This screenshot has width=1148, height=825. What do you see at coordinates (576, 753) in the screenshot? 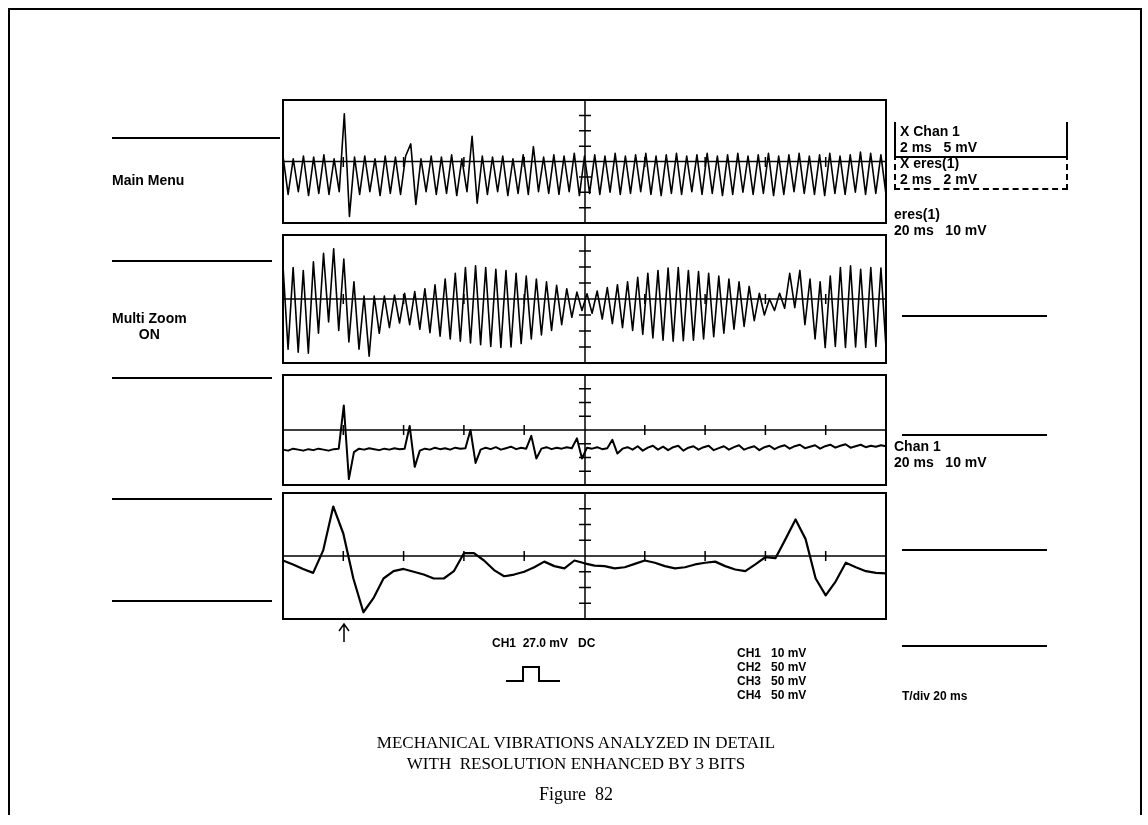
I see `text: MECHANICAL VIBRATIONS ANALYZED IN DETAIL WITH RESOLUTION ENHANCED BY 3 BITS` at bounding box center [576, 753].